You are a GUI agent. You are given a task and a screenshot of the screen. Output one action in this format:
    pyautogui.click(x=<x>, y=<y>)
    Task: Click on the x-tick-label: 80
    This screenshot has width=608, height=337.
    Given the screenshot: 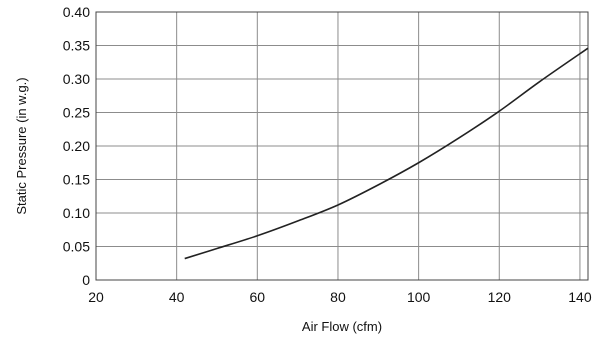 What is the action you would take?
    pyautogui.click(x=338, y=297)
    